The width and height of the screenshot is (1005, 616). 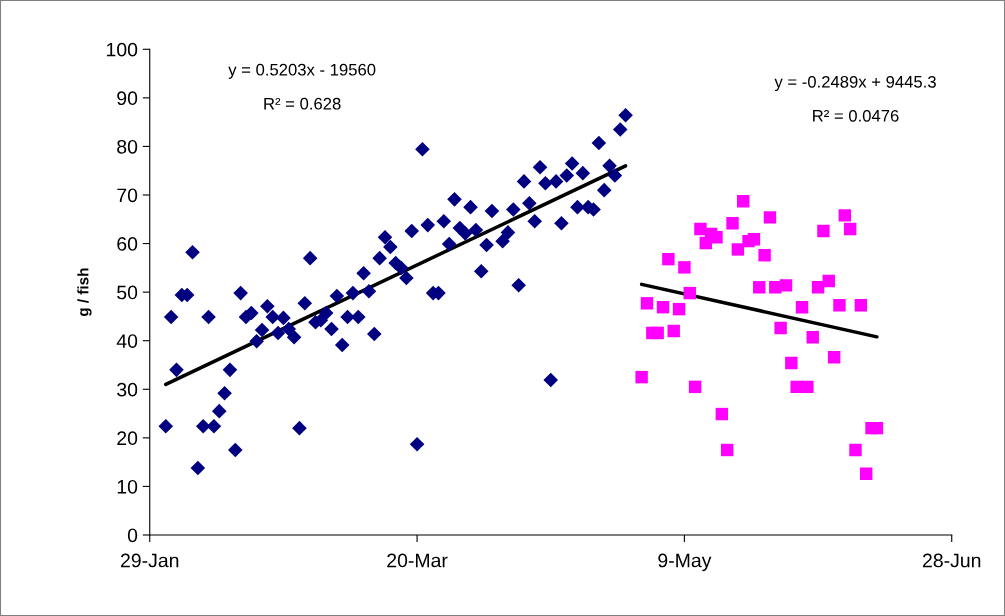 What do you see at coordinates (150, 560) in the screenshot?
I see `x-tick-label: 29-Jan` at bounding box center [150, 560].